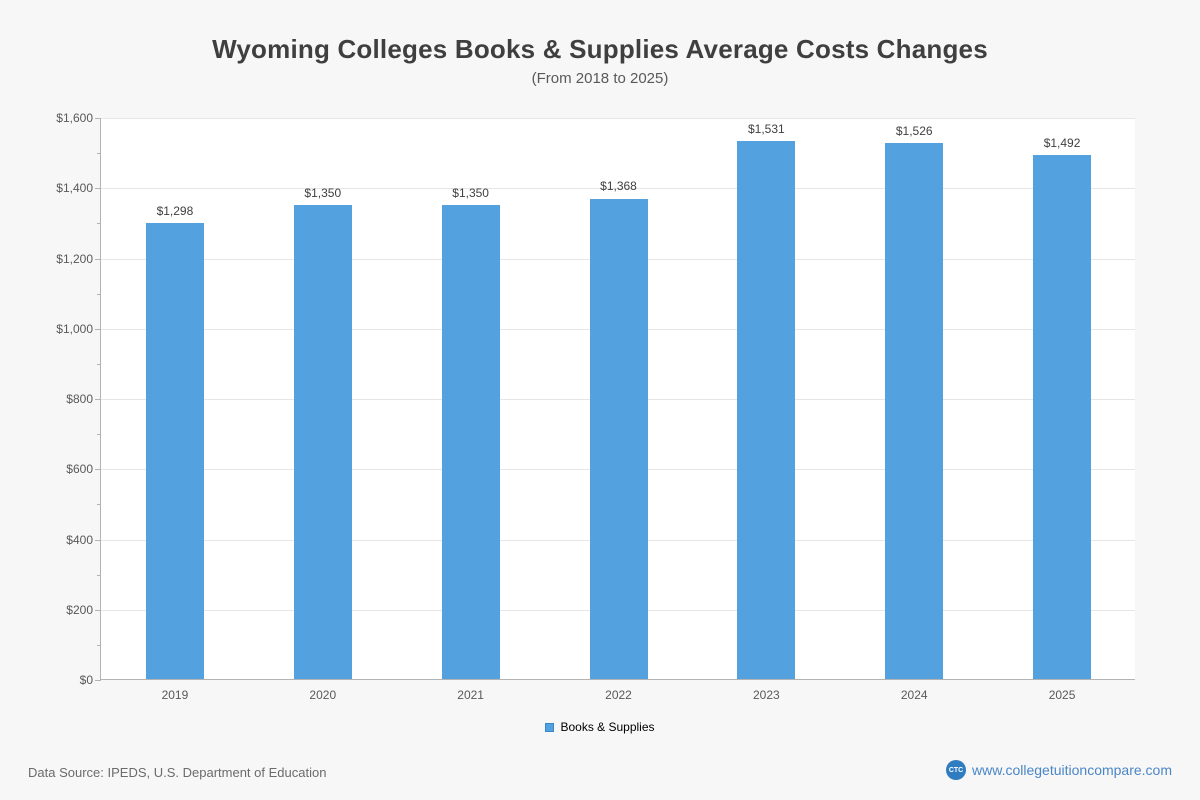  I want to click on bar-value-label: $1,531, so click(766, 129).